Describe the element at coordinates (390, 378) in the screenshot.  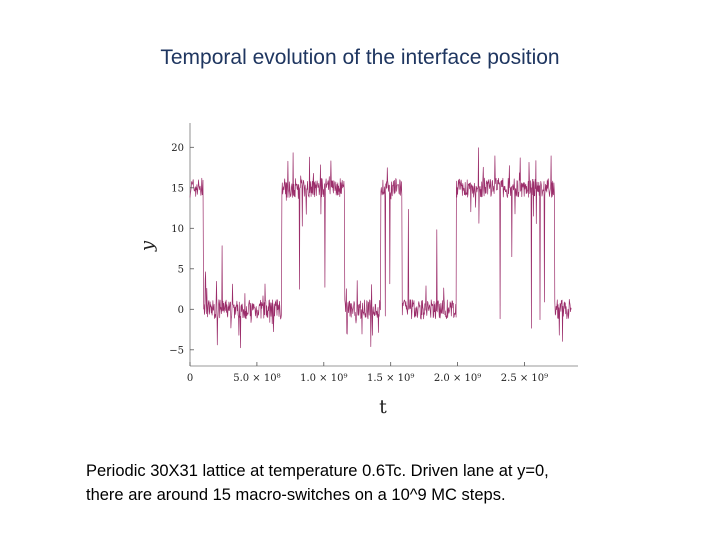
I see `x-tick-label: 1.5 × 10⁹` at that location.